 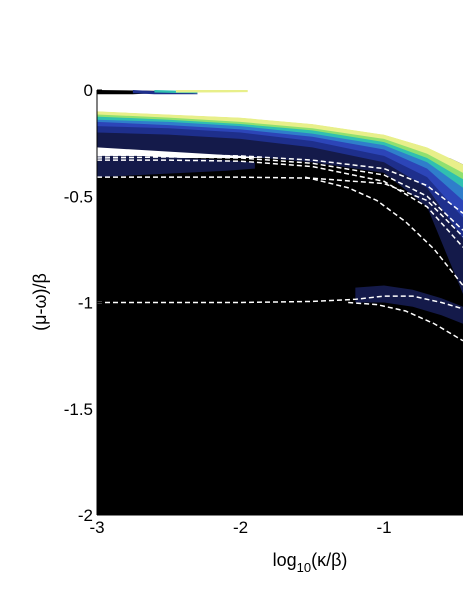 I want to click on y-tick-label: -0.5, so click(x=78, y=196).